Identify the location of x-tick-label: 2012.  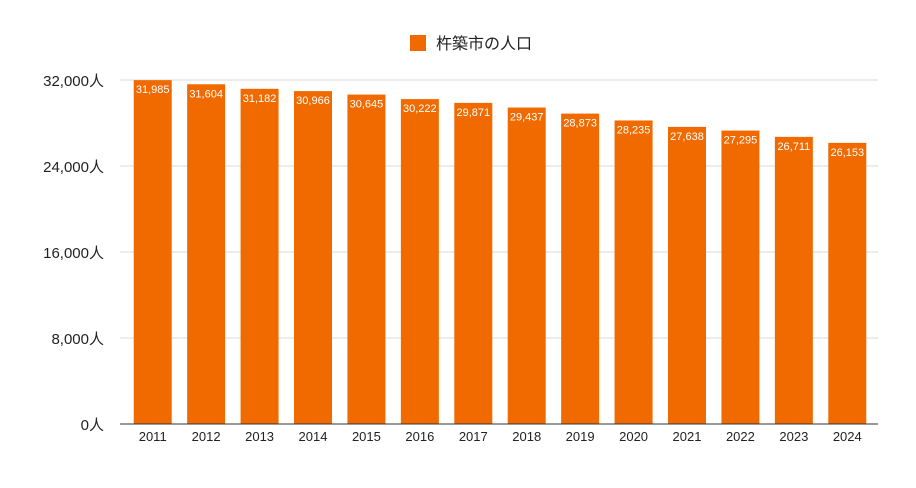
(206, 436).